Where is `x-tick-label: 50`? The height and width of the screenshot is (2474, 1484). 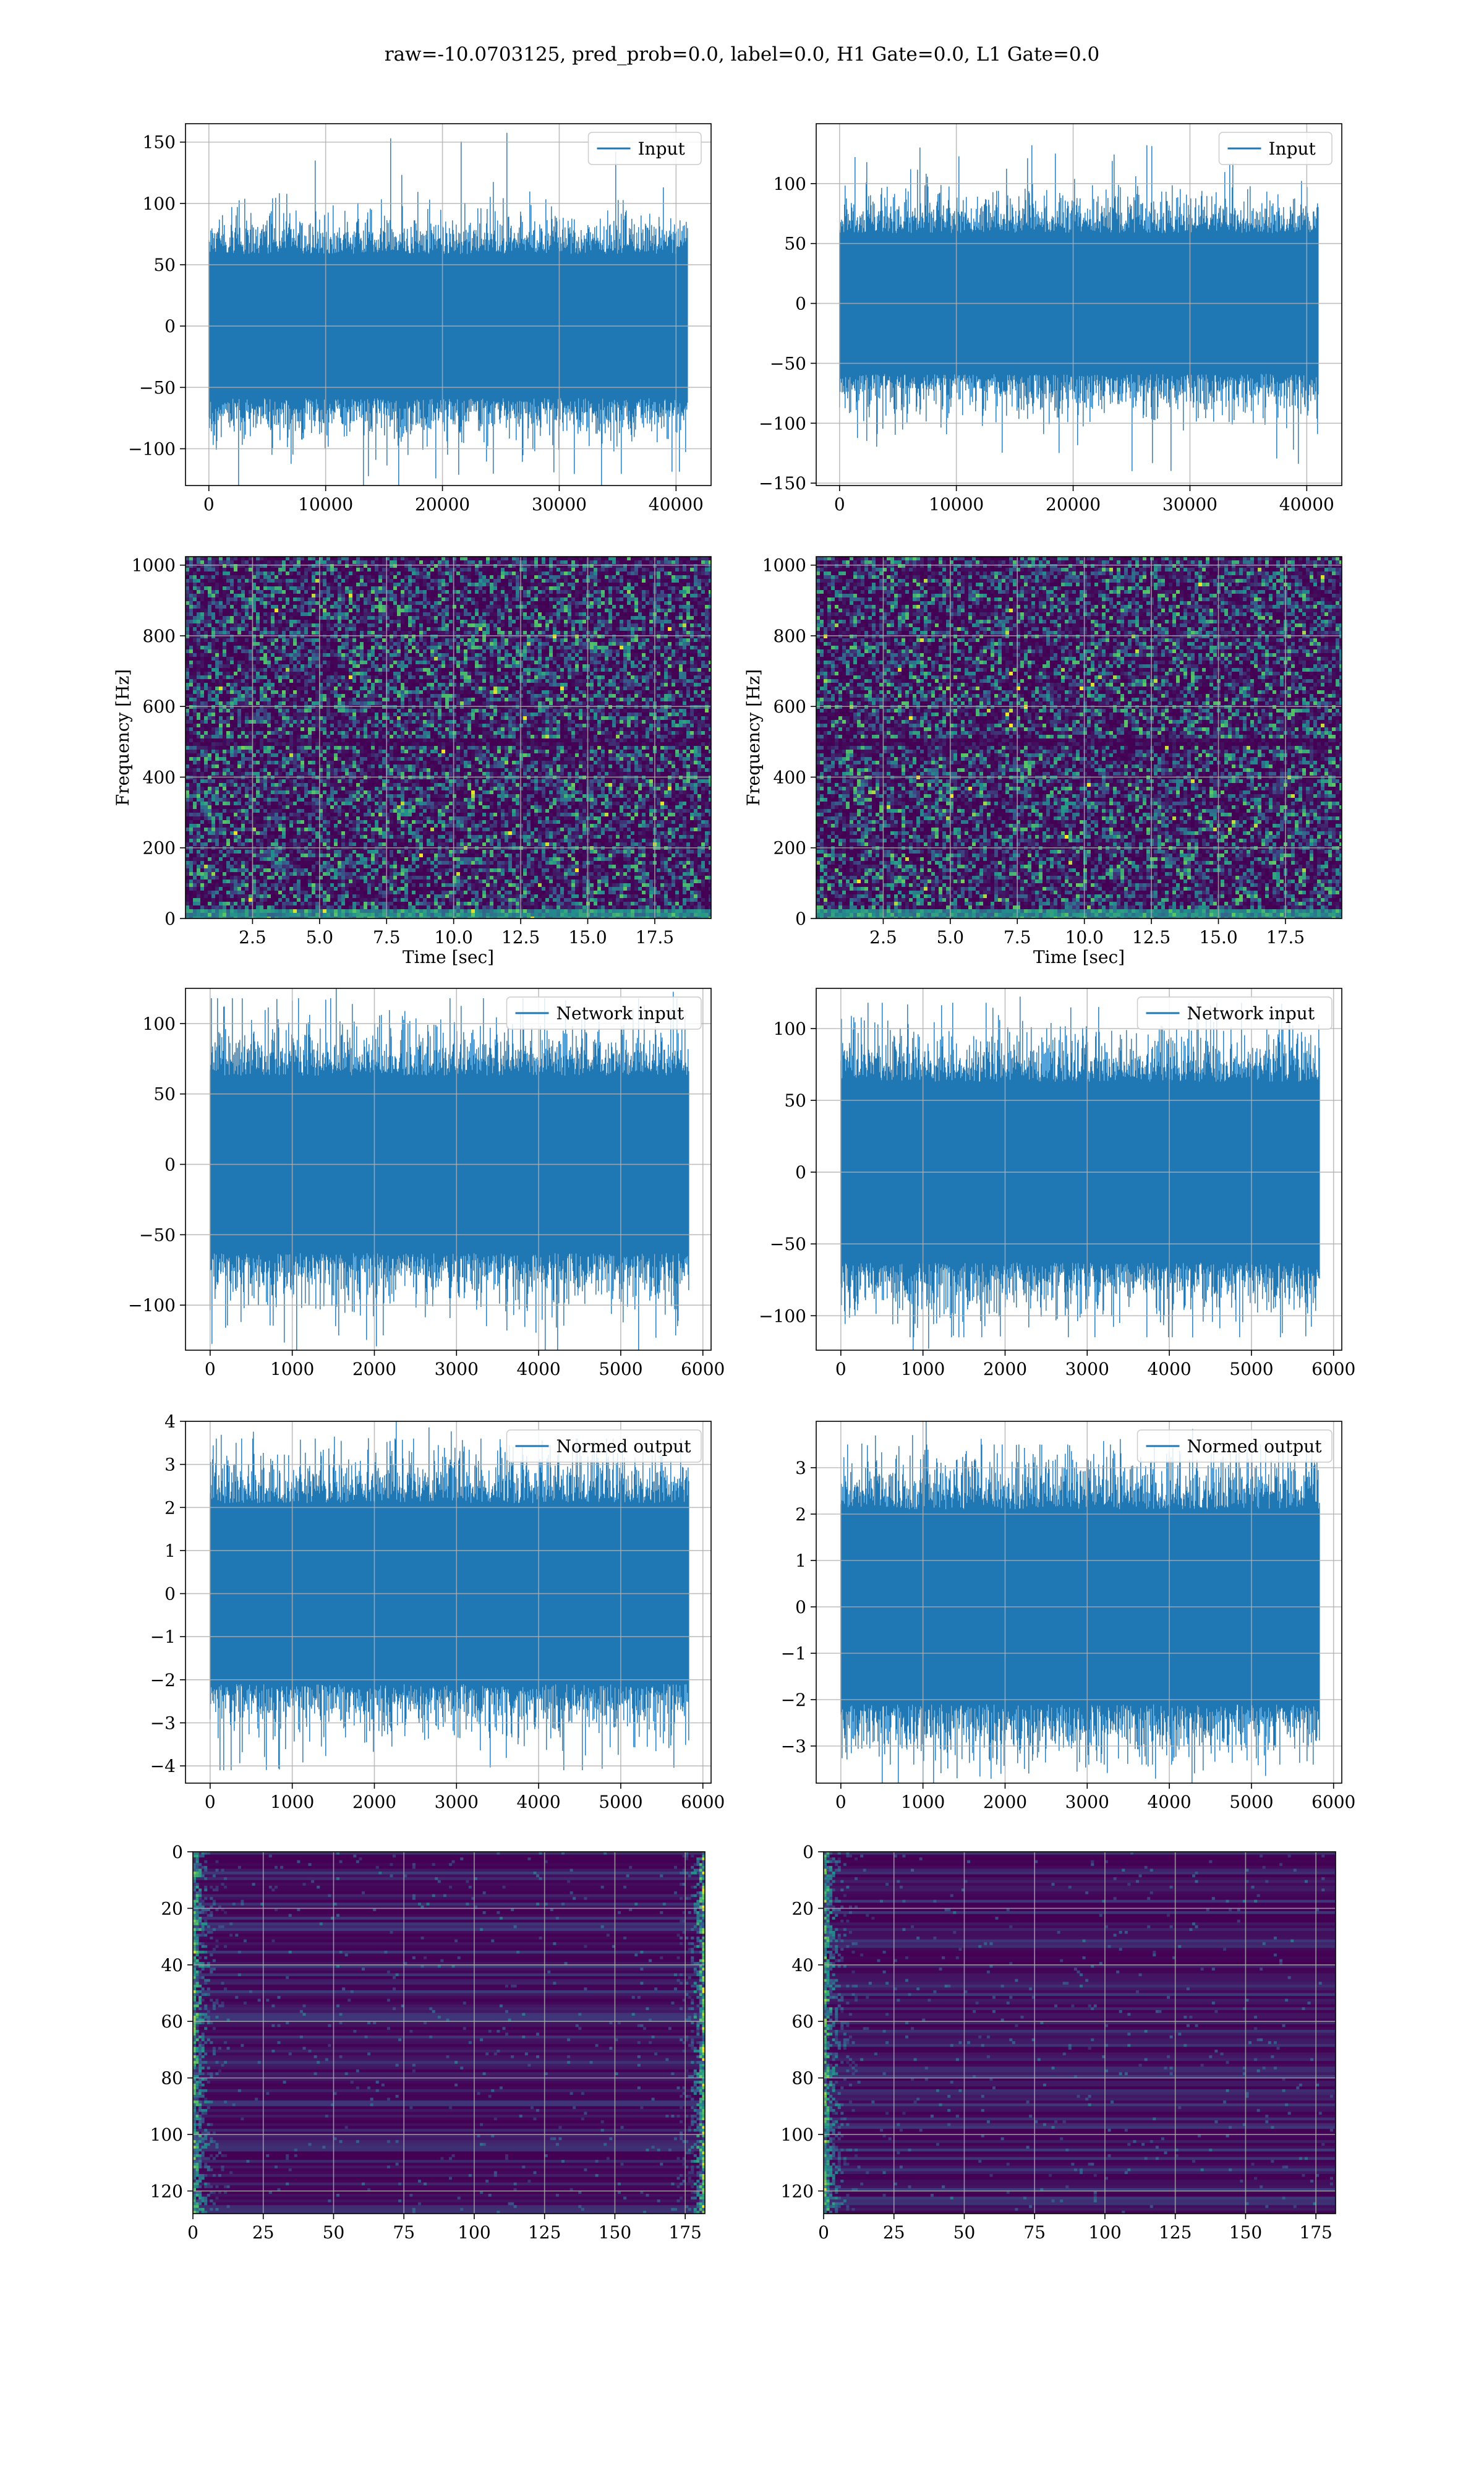
x-tick-label: 50 is located at coordinates (334, 2232).